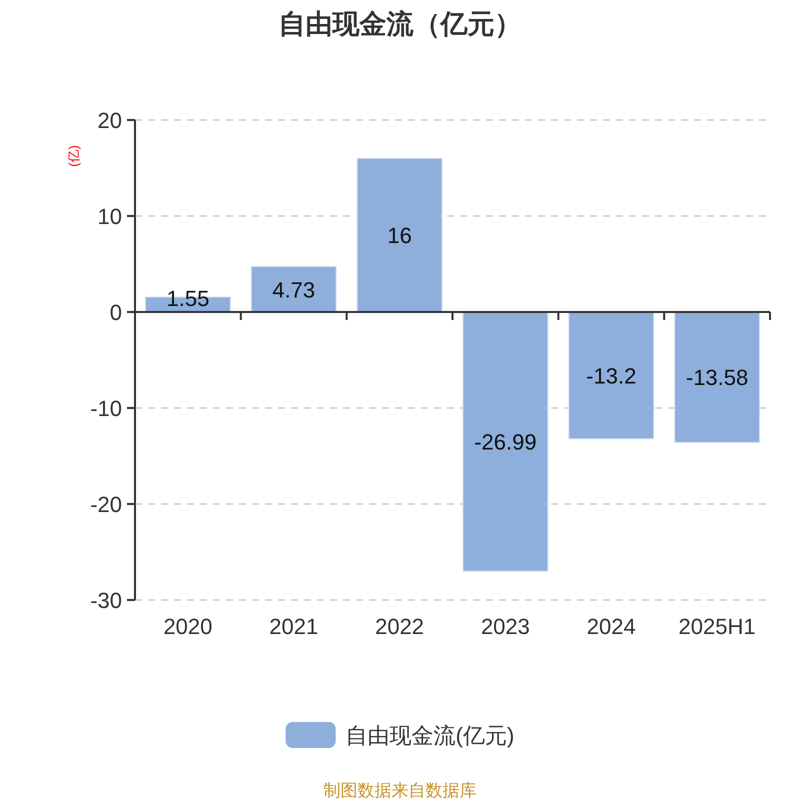 The width and height of the screenshot is (800, 800). What do you see at coordinates (611, 626) in the screenshot?
I see `x-tick-label: 2024` at bounding box center [611, 626].